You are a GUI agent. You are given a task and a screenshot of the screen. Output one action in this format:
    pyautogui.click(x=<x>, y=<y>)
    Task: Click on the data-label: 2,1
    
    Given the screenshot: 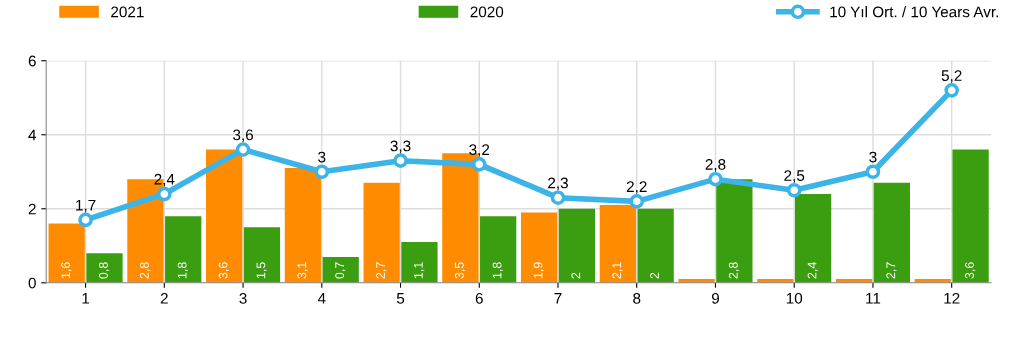 What is the action you would take?
    pyautogui.click(x=617, y=270)
    